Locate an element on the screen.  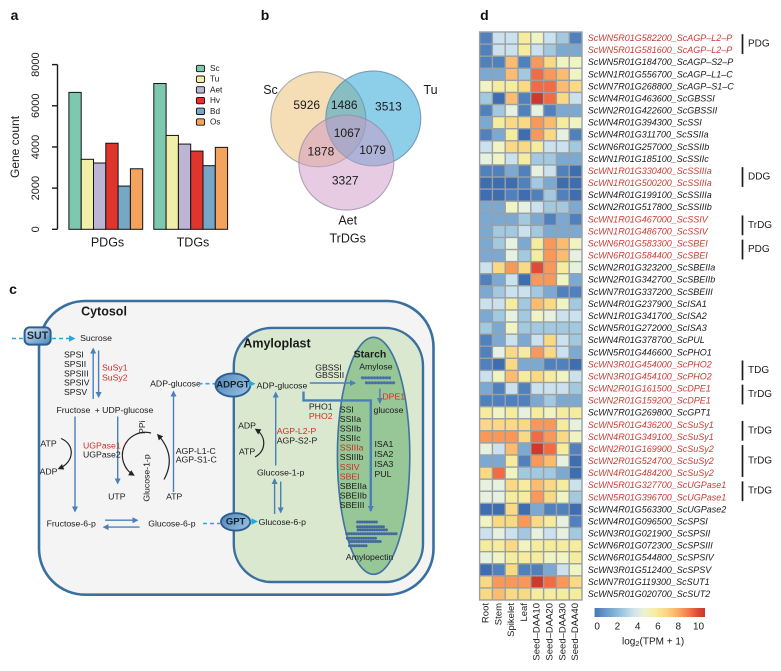
svg-text: ScWN4R01G563300_ScUGPase2 is located at coordinates (657, 509).